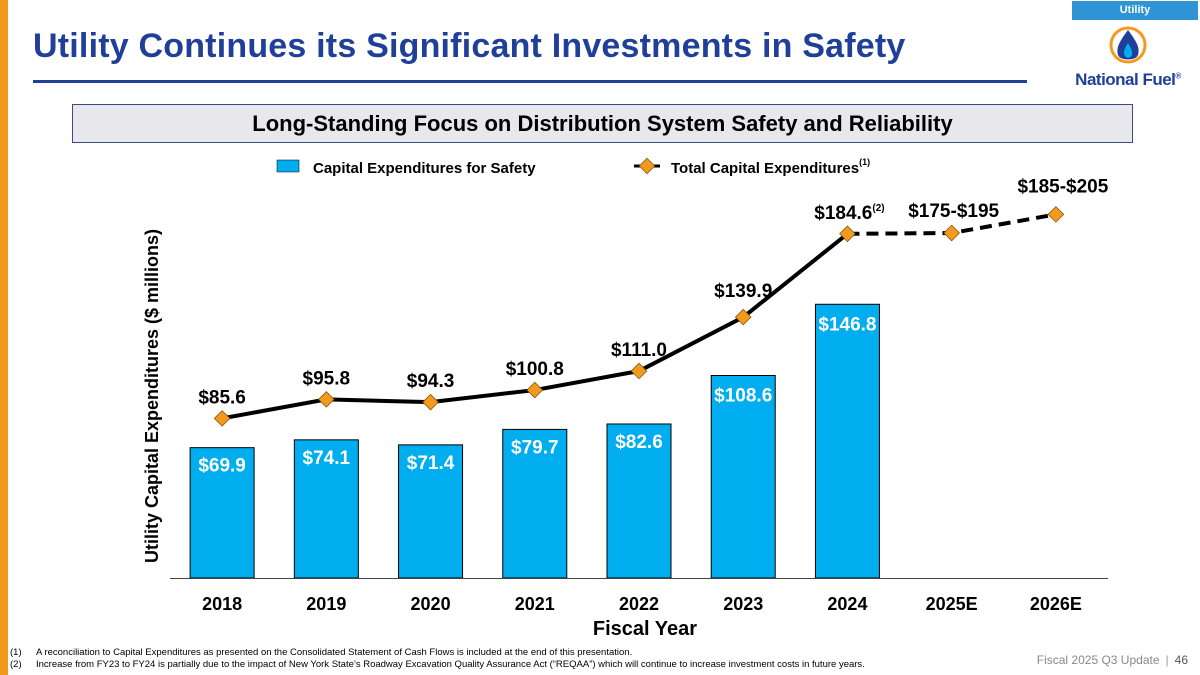 This screenshot has width=1200, height=675. Describe the element at coordinates (535, 503) in the screenshot. I see `bar-2021` at that location.